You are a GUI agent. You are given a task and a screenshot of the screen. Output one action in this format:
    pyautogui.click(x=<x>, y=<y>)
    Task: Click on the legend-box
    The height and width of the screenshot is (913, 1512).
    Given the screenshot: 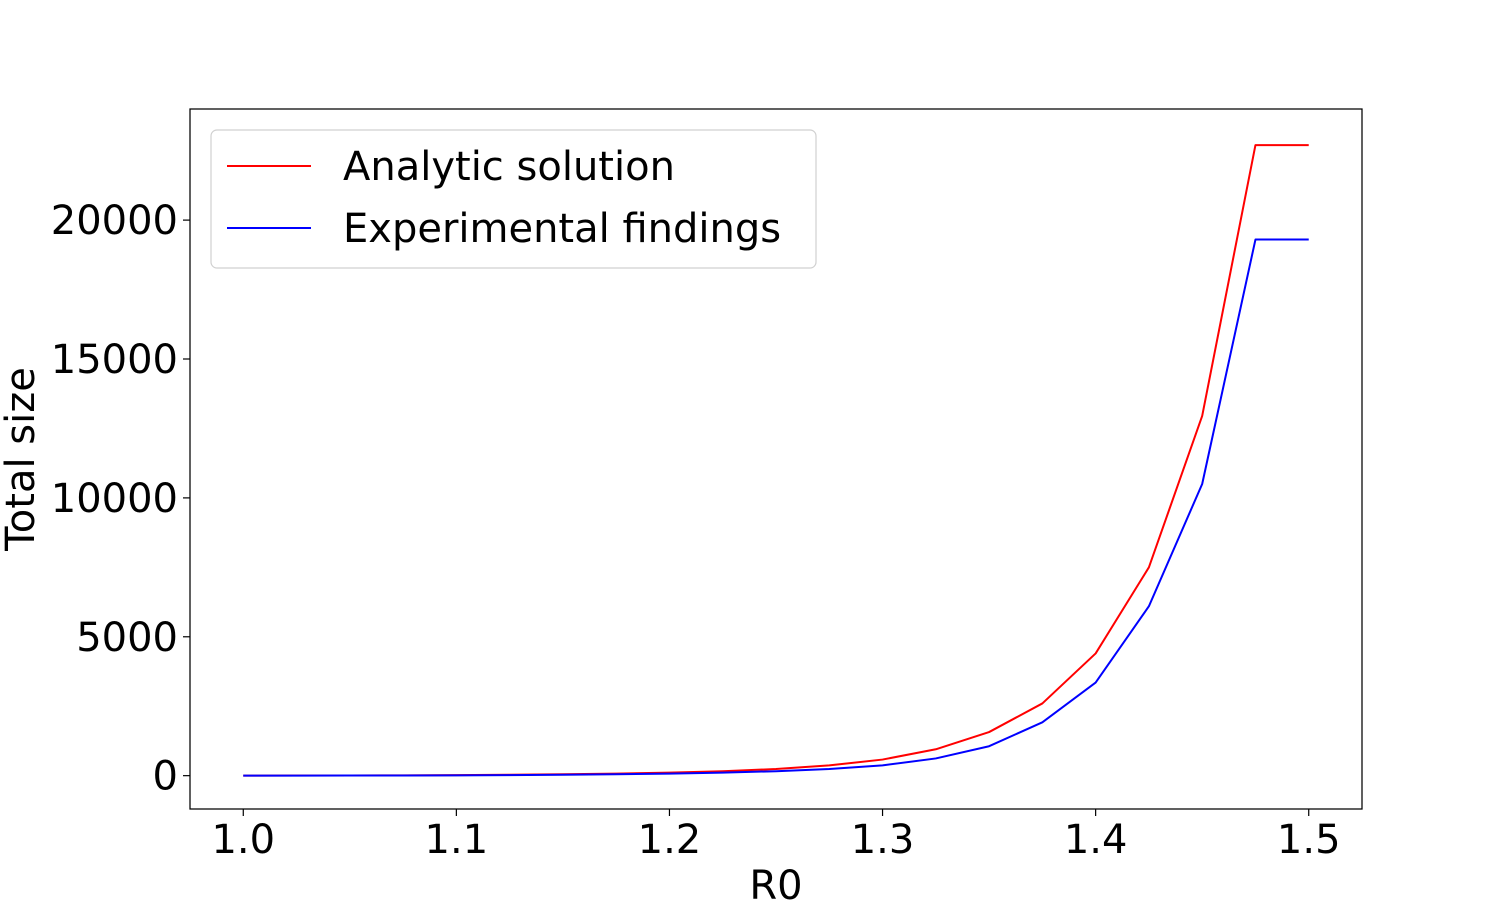 What is the action you would take?
    pyautogui.click(x=513, y=199)
    